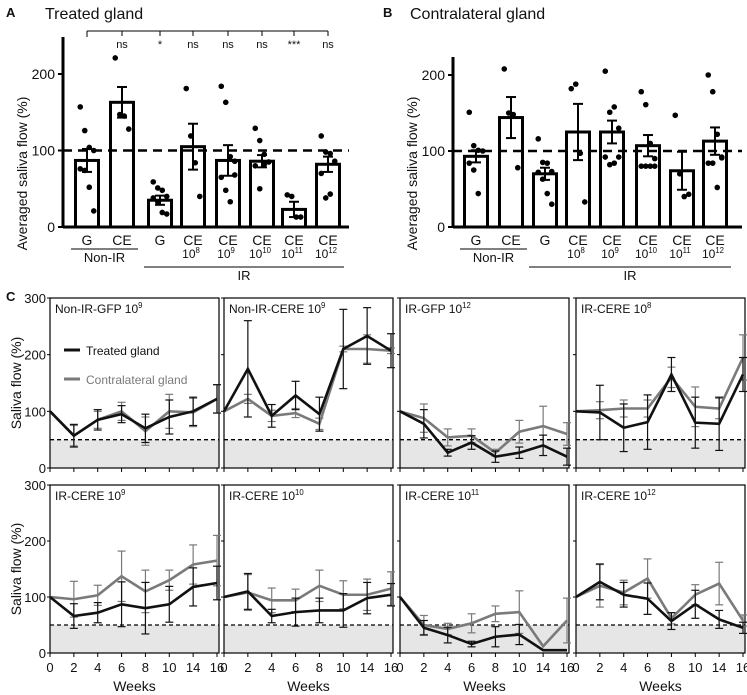  Describe the element at coordinates (123, 351) in the screenshot. I see `legend-treated-label: Treated gland` at that location.